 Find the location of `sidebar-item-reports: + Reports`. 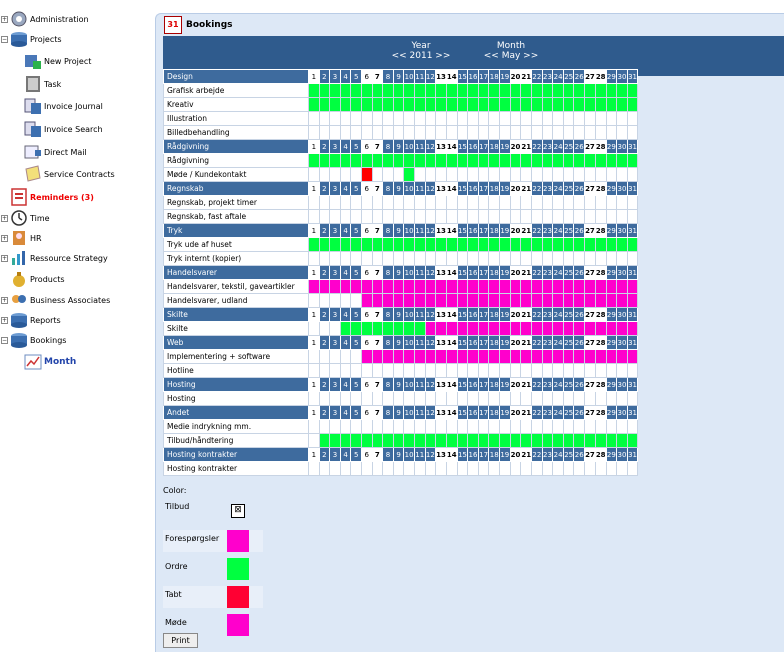

sidebar-item-reports: + Reports is located at coordinates (31, 320).